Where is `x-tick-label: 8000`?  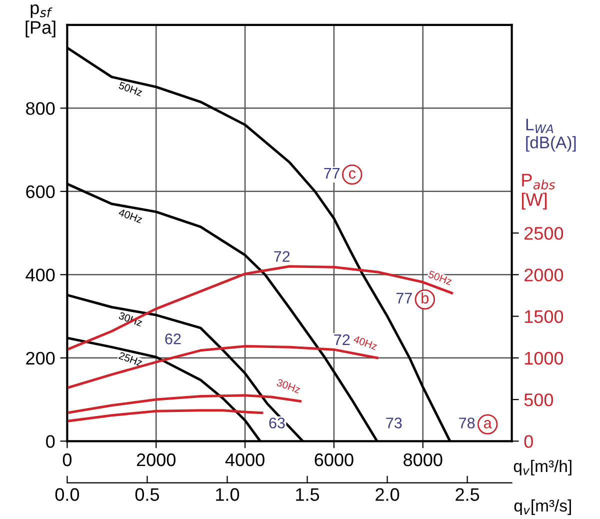 x-tick-label: 8000 is located at coordinates (423, 459).